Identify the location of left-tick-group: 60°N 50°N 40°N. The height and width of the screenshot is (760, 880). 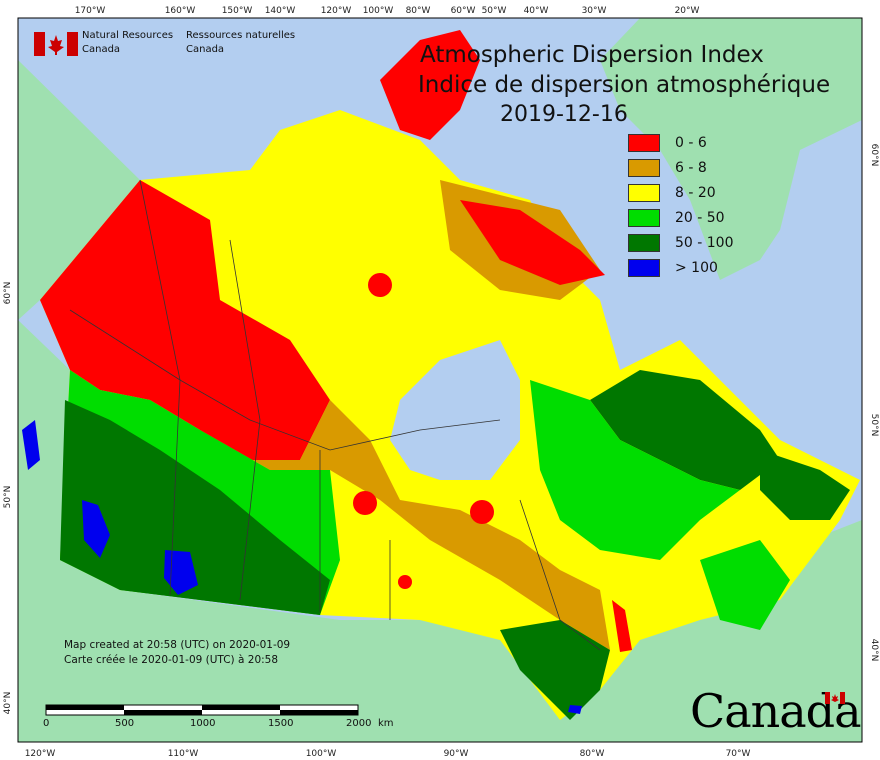
(8, 498).